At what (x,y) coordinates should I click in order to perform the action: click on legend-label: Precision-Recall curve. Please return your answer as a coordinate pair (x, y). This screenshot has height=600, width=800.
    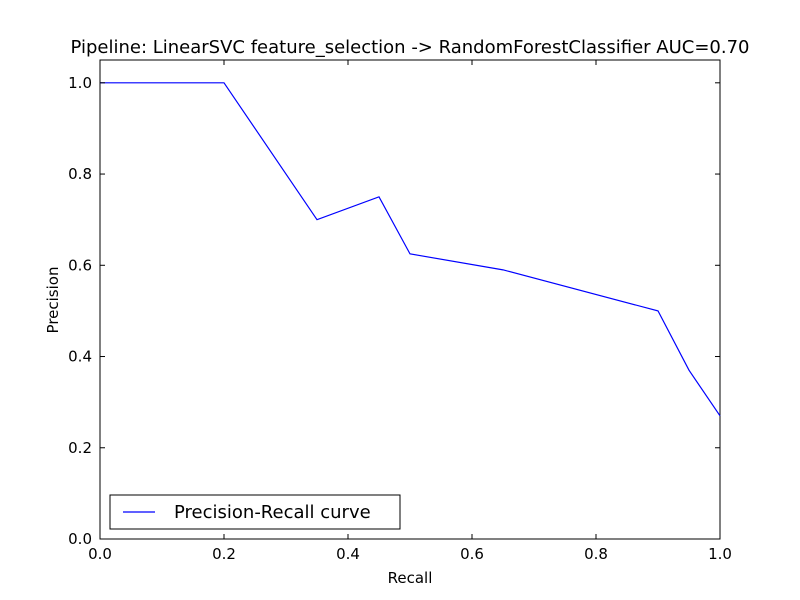
    Looking at the image, I should click on (272, 512).